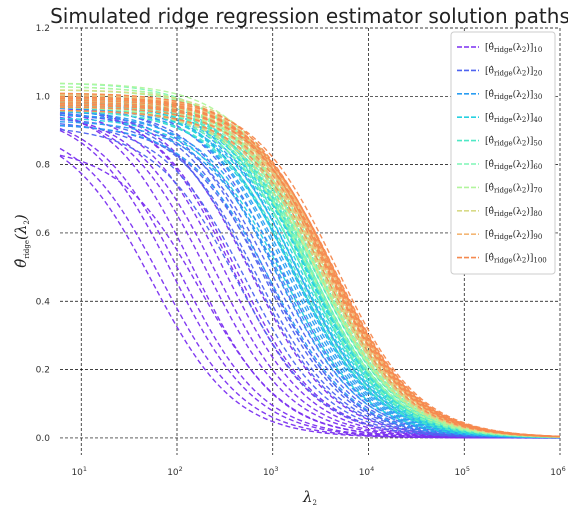  I want to click on legend-entry: [θ̂ridge(λ2)]90, so click(513, 235).